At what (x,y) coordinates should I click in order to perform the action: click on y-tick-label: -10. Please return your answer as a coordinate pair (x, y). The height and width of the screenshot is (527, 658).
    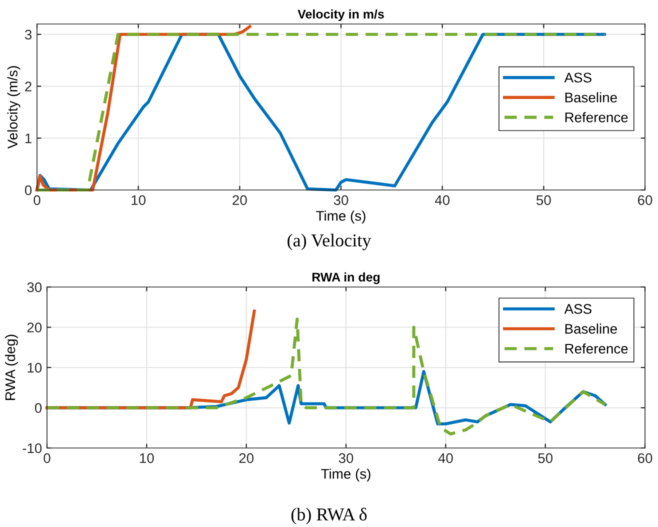
    Looking at the image, I should click on (32, 448).